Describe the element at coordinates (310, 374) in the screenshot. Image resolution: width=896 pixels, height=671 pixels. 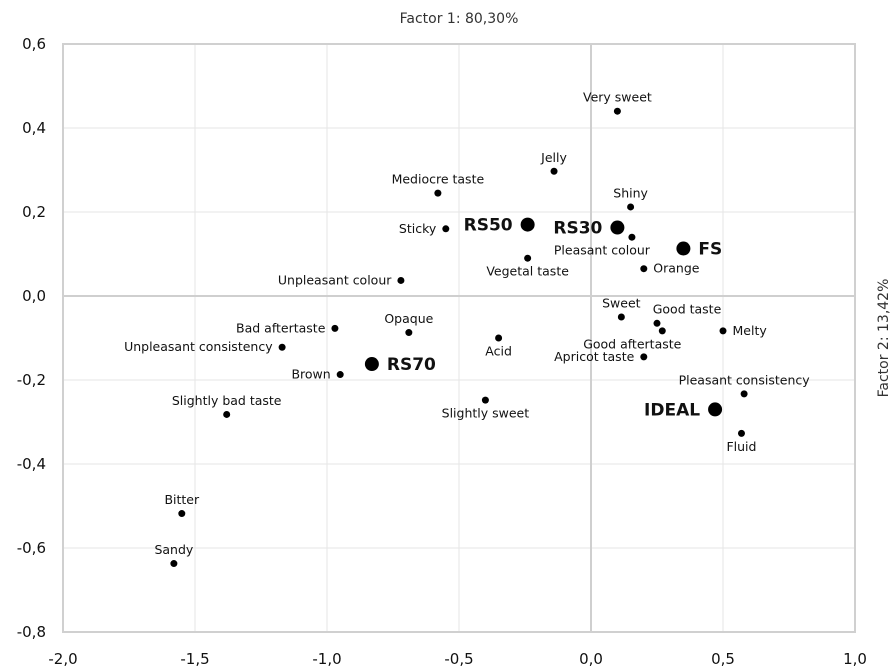
I see `attribute-label: Brown` at that location.